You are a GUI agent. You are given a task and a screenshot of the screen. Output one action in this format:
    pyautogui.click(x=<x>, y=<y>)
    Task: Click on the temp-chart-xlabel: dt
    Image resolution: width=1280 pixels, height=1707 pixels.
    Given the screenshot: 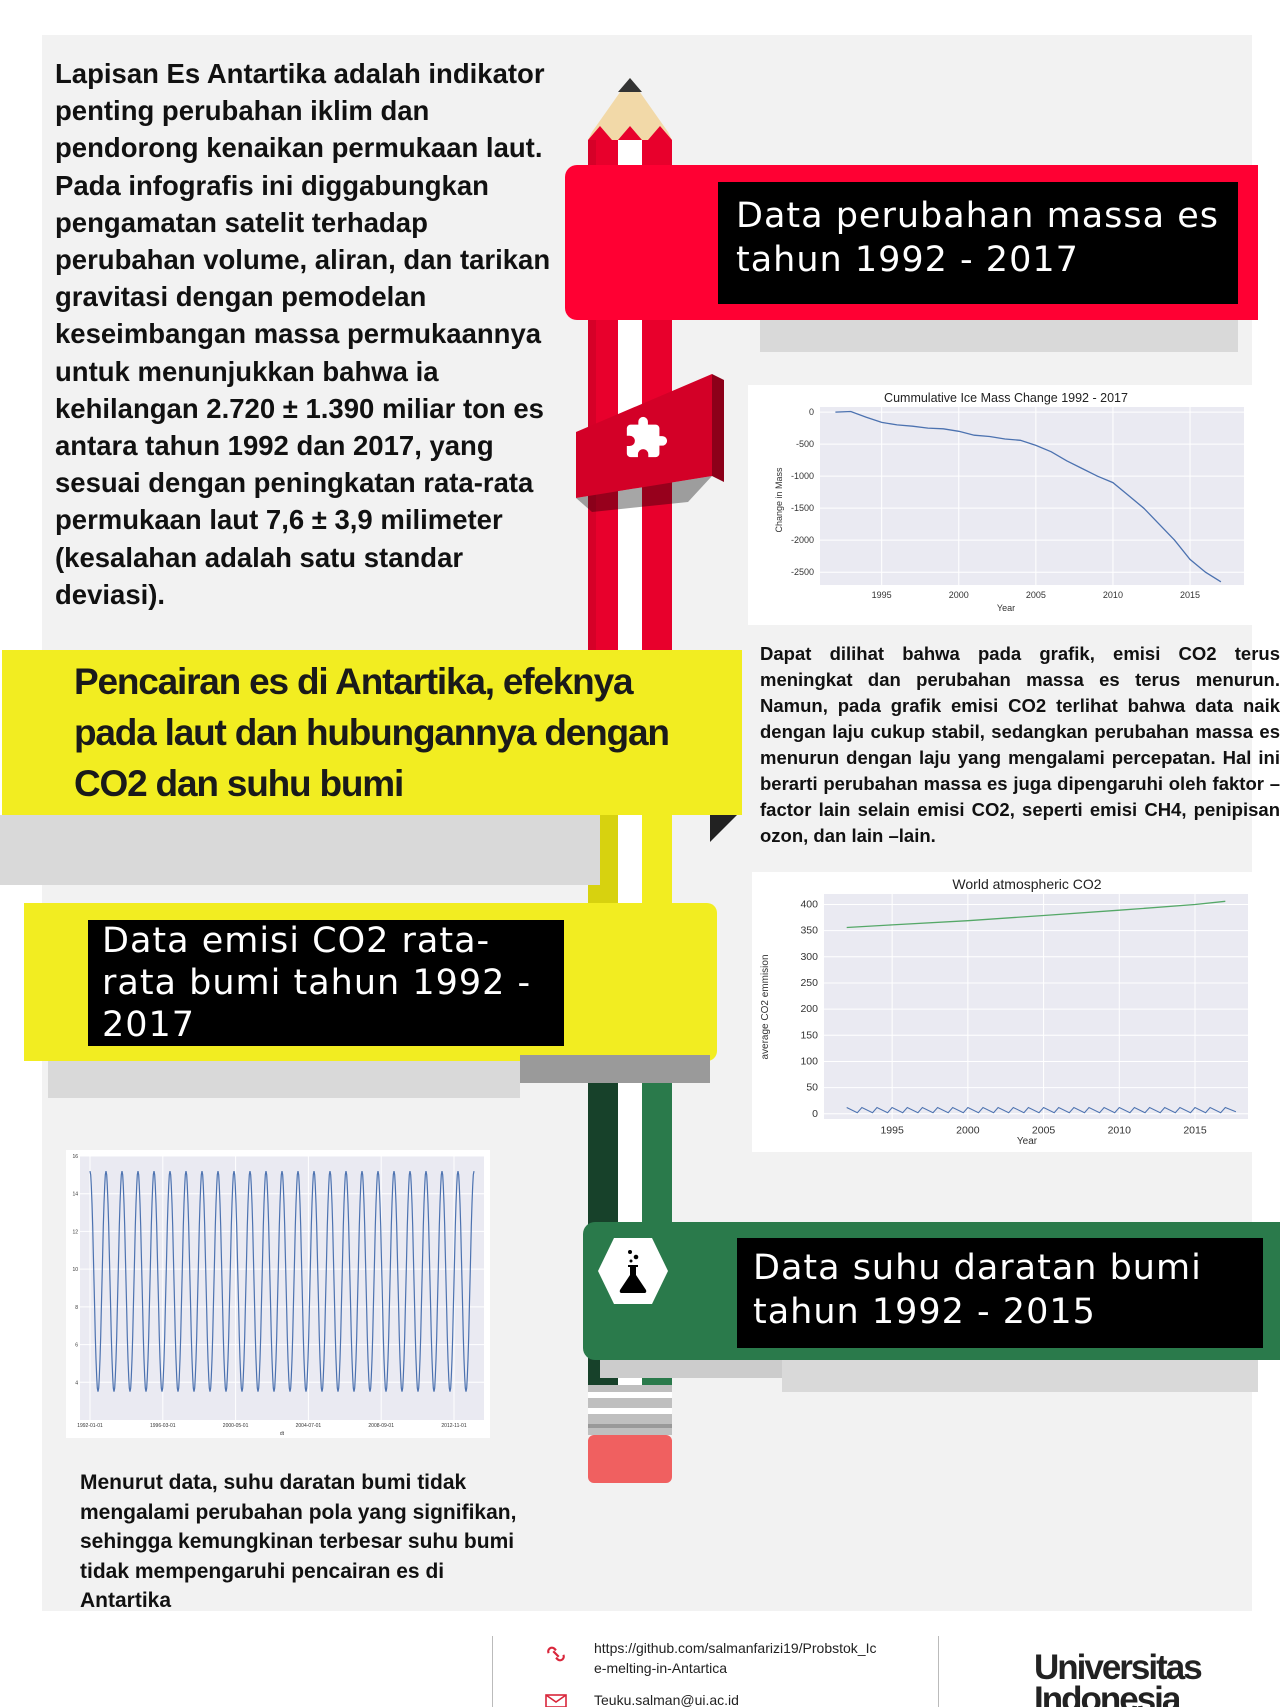 What is the action you would take?
    pyautogui.click(x=282, y=1434)
    